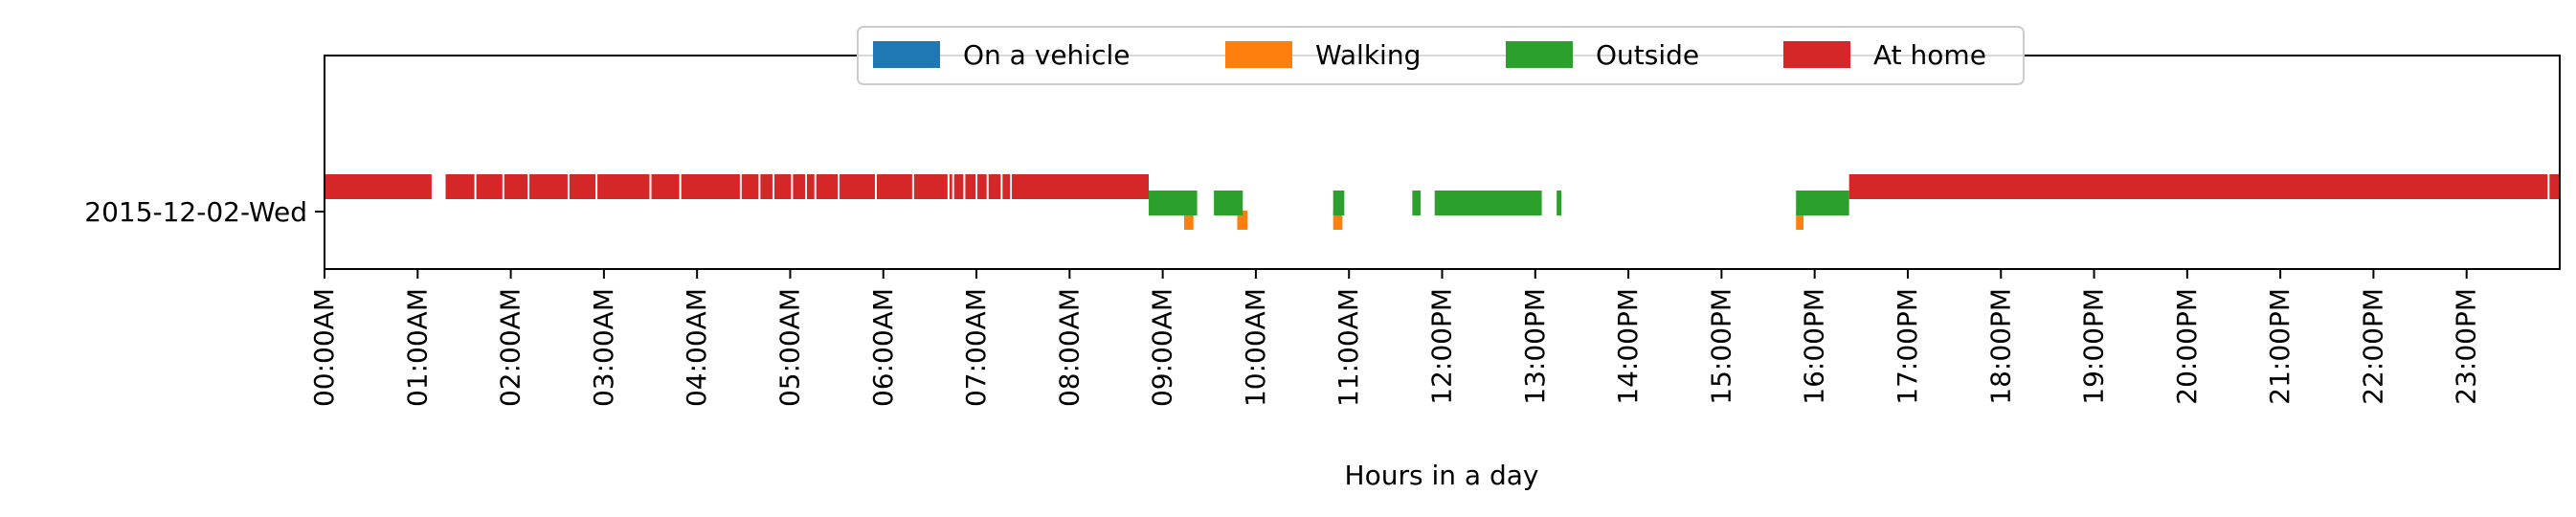  What do you see at coordinates (604, 347) in the screenshot?
I see `x-tick-label-3: 03:00AM` at bounding box center [604, 347].